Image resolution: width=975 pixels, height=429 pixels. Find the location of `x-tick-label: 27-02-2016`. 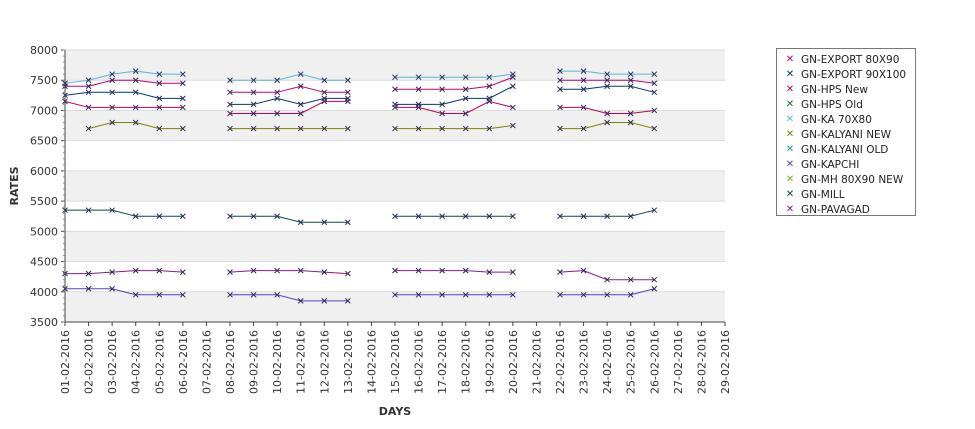

x-tick-label: 27-02-2016 is located at coordinates (678, 362).